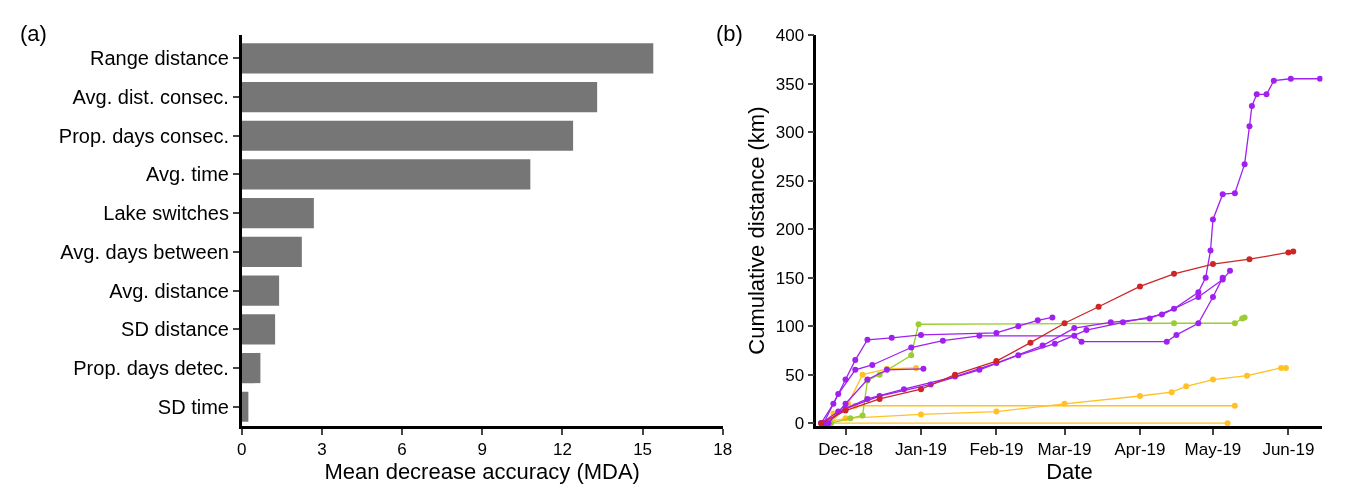 The image size is (1352, 496). Describe the element at coordinates (169, 290) in the screenshot. I see `y-tick-label: Avg. distance` at that location.